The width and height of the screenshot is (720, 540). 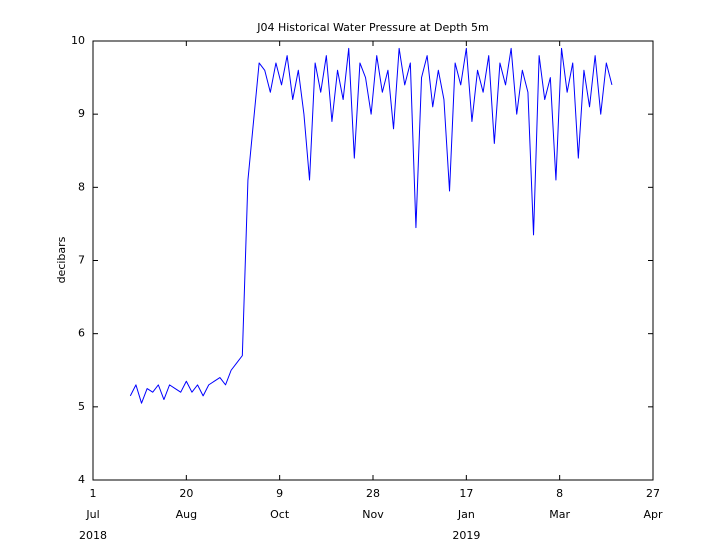 I want to click on x-tick-label: 28, so click(x=373, y=493).